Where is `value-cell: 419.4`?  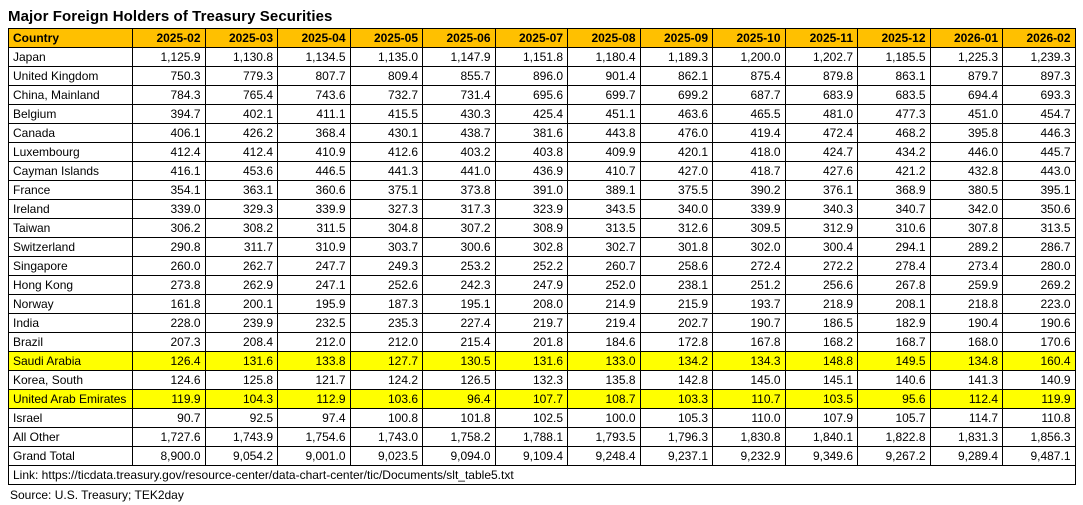 value-cell: 419.4 is located at coordinates (749, 133).